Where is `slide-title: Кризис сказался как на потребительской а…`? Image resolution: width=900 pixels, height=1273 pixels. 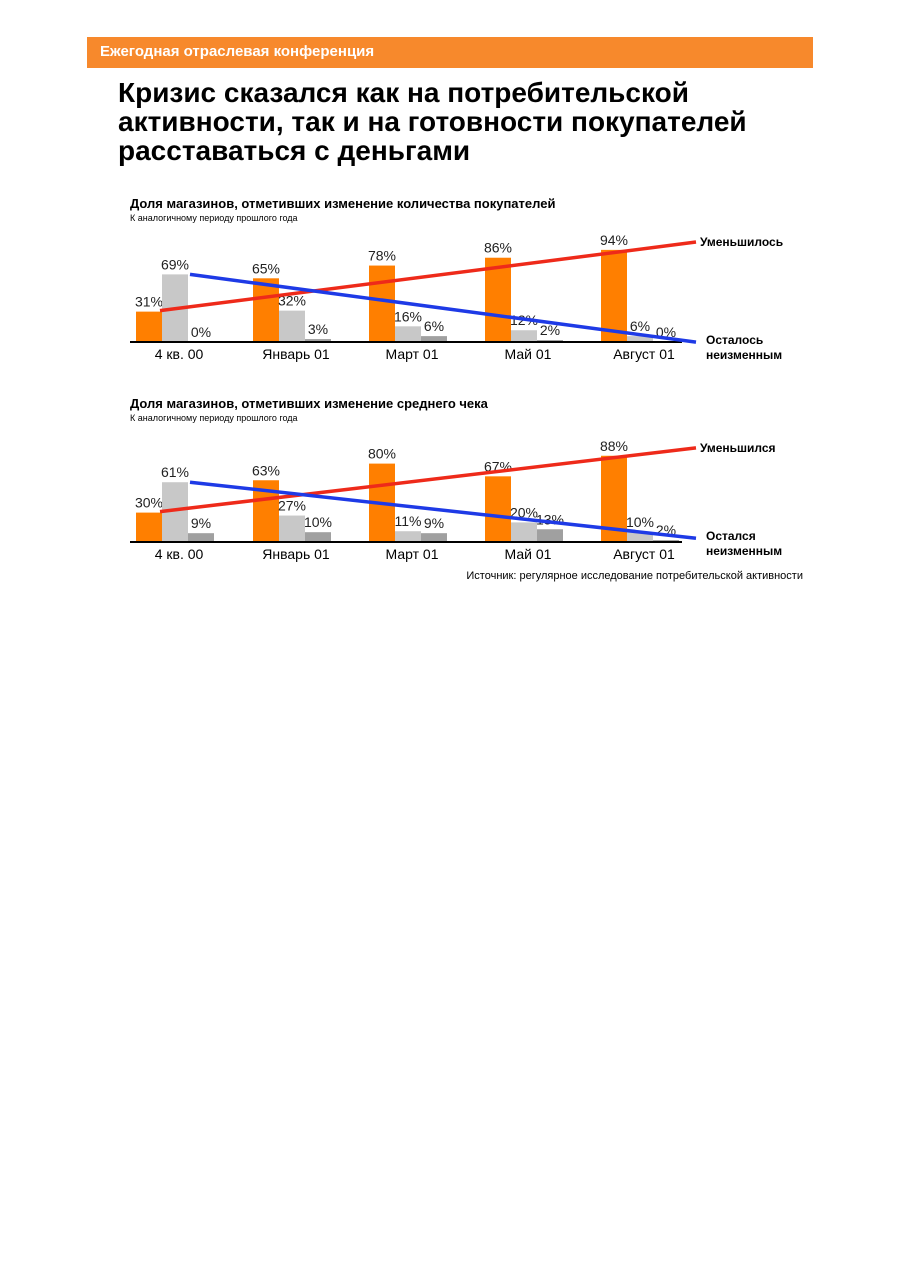
slide-title: Кризис сказался как на потребительской а… is located at coordinates (432, 121).